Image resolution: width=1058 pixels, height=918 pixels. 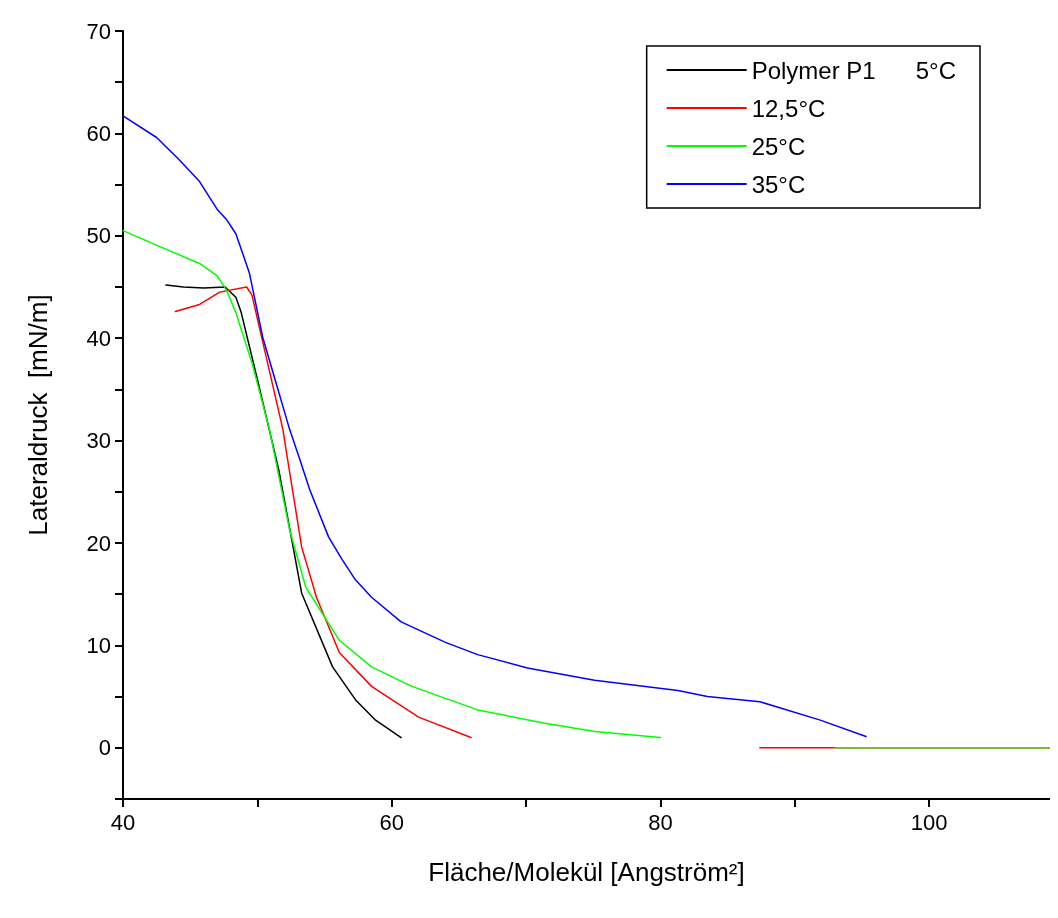 I want to click on legend-label: 12,5°C, so click(x=788, y=108).